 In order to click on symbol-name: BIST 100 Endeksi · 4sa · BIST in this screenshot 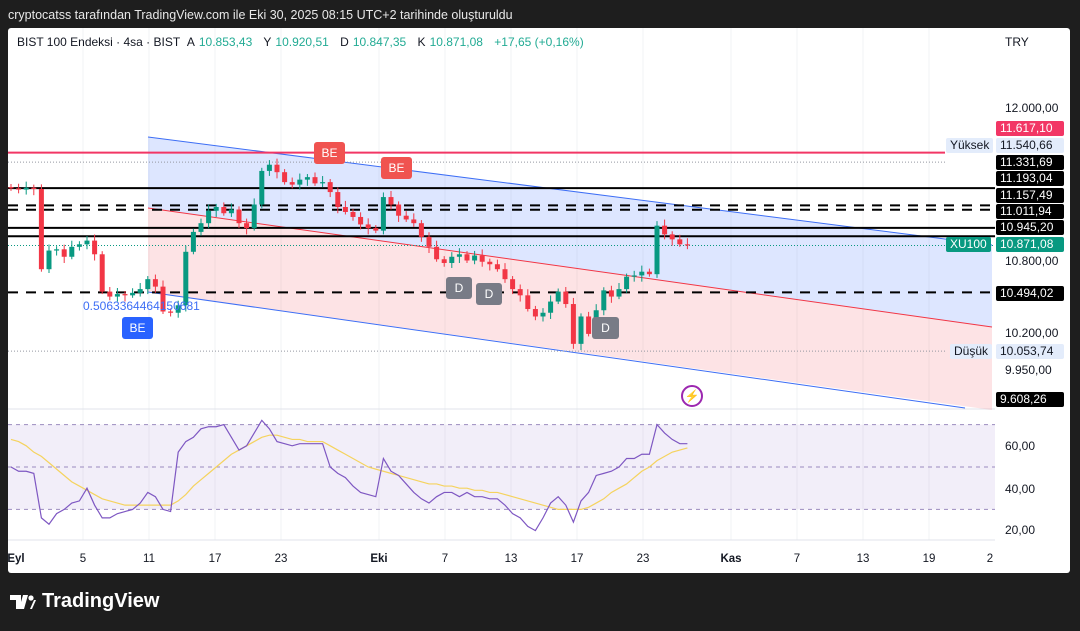, I will do `click(99, 42)`.